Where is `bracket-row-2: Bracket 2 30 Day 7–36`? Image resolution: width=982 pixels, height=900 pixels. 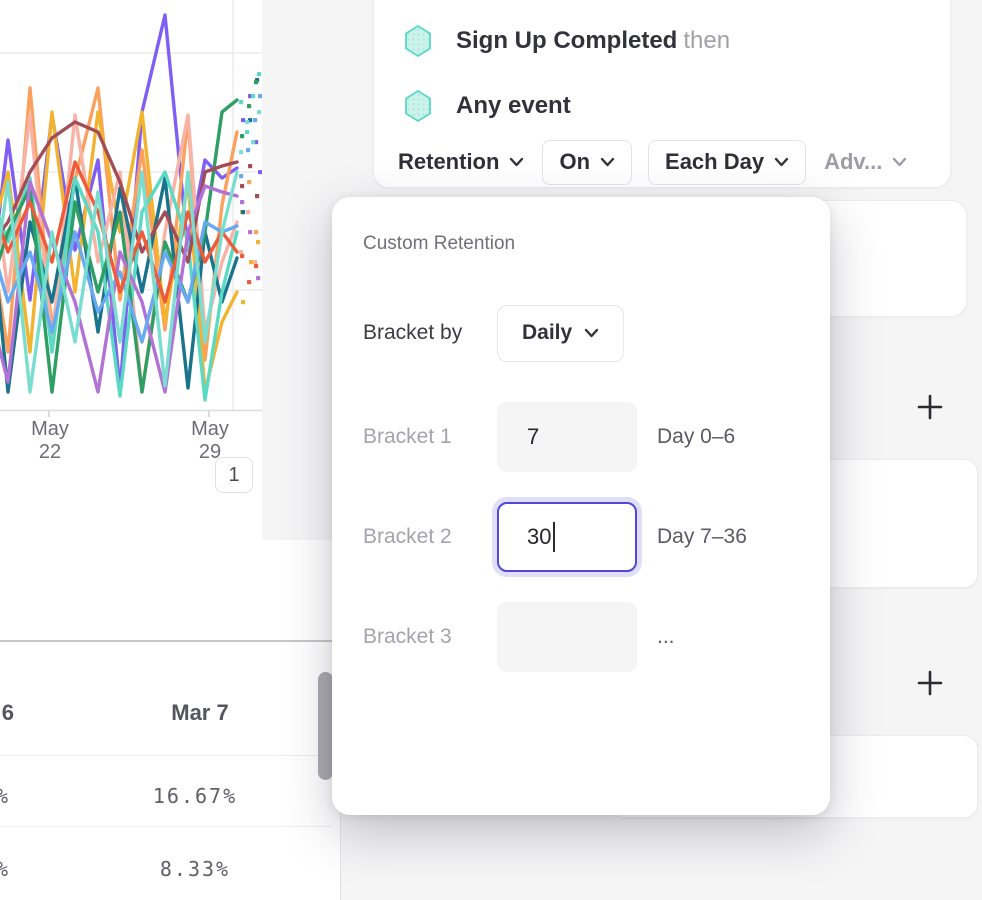 bracket-row-2: Bracket 2 30 Day 7–36 is located at coordinates (555, 537).